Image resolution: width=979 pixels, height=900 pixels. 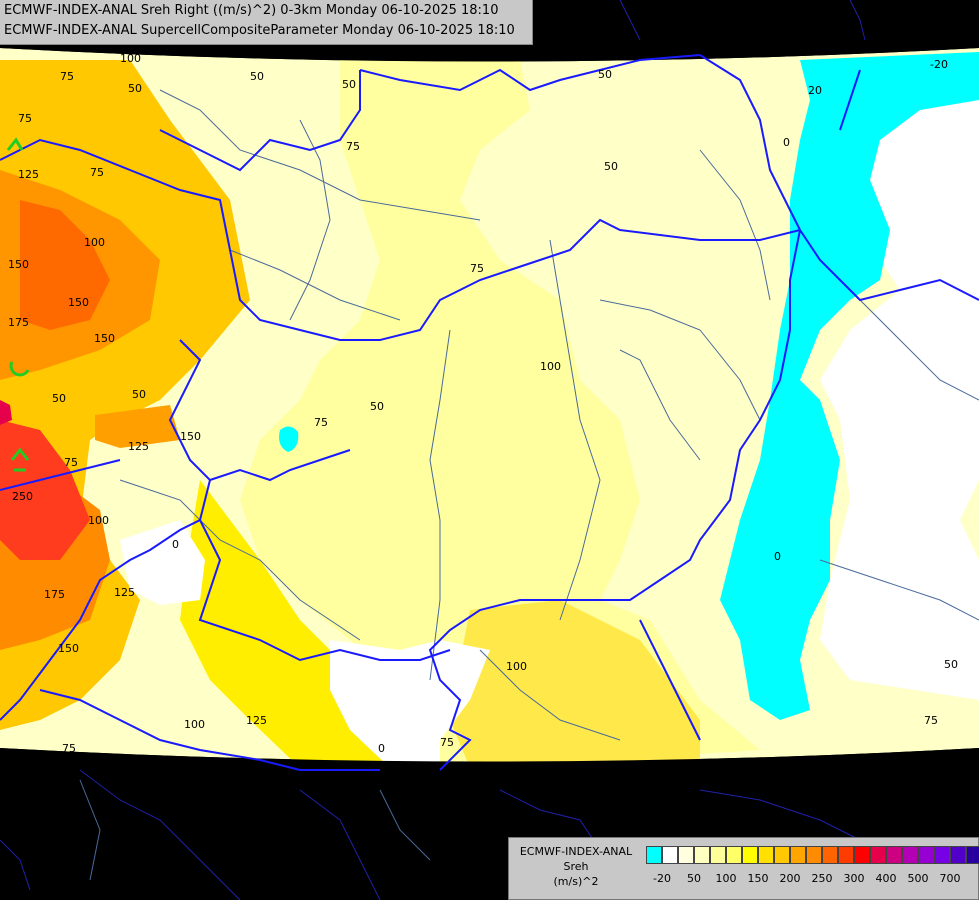 What do you see at coordinates (18, 304) in the screenshot?
I see `scp-markers` at bounding box center [18, 304].